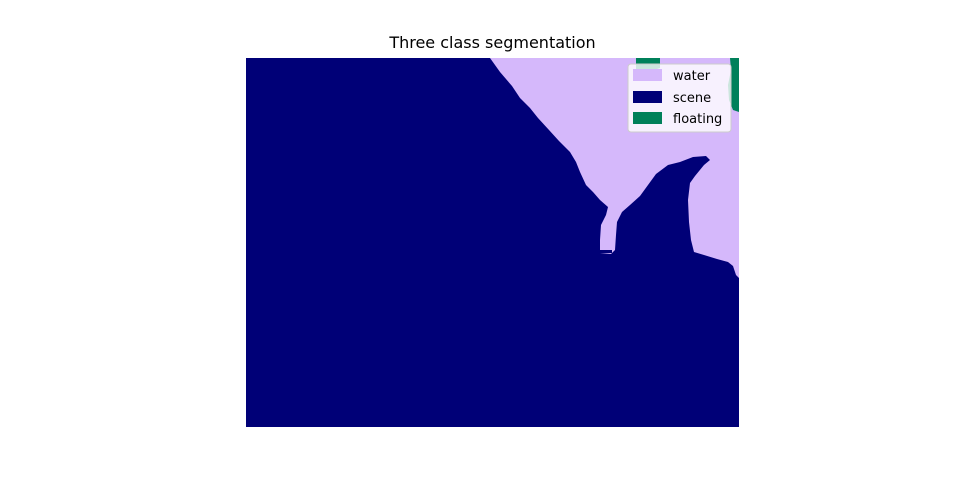 The width and height of the screenshot is (960, 480). What do you see at coordinates (697, 119) in the screenshot?
I see `legend-label-floating: floating` at bounding box center [697, 119].